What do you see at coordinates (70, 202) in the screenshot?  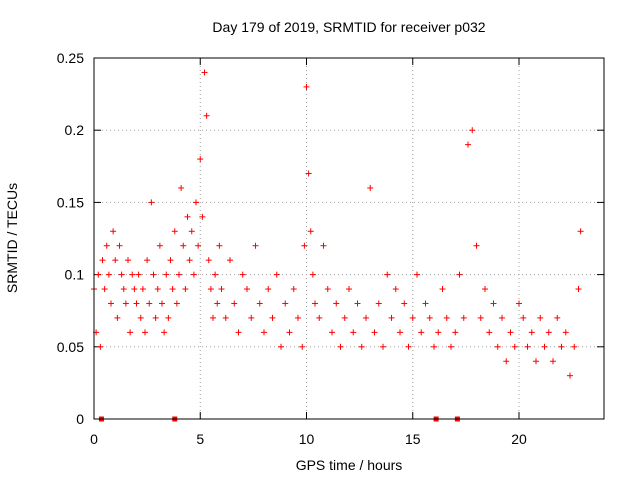 I see `y-tick-label: 0.15` at bounding box center [70, 202].